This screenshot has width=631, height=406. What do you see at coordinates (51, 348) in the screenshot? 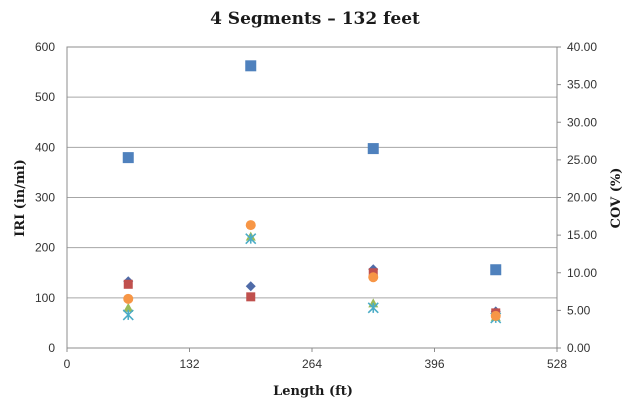
I see `y-tick-label: 0` at bounding box center [51, 348].